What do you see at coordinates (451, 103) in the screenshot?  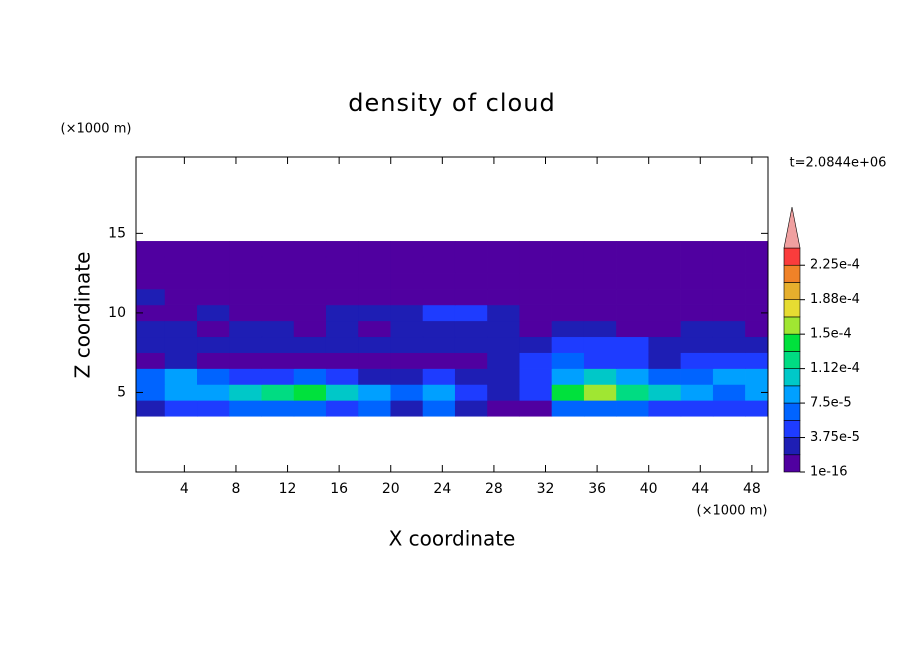 I see `chart-title: density of cloud` at bounding box center [451, 103].